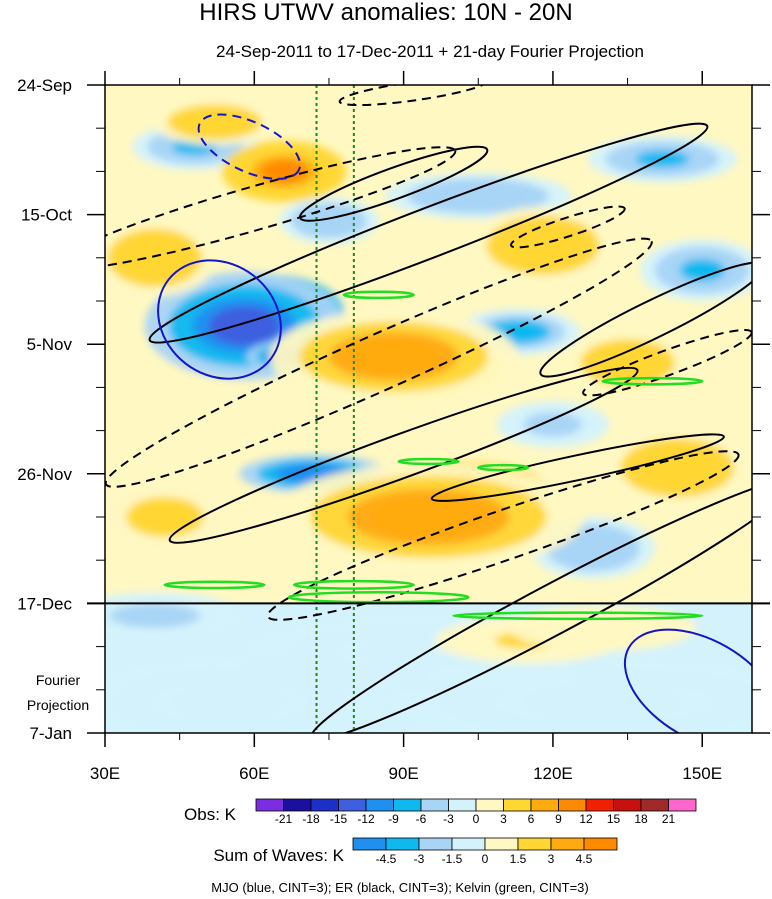  Describe the element at coordinates (386, 859) in the screenshot. I see `waves-colorbar-label-0: -4.5` at that location.